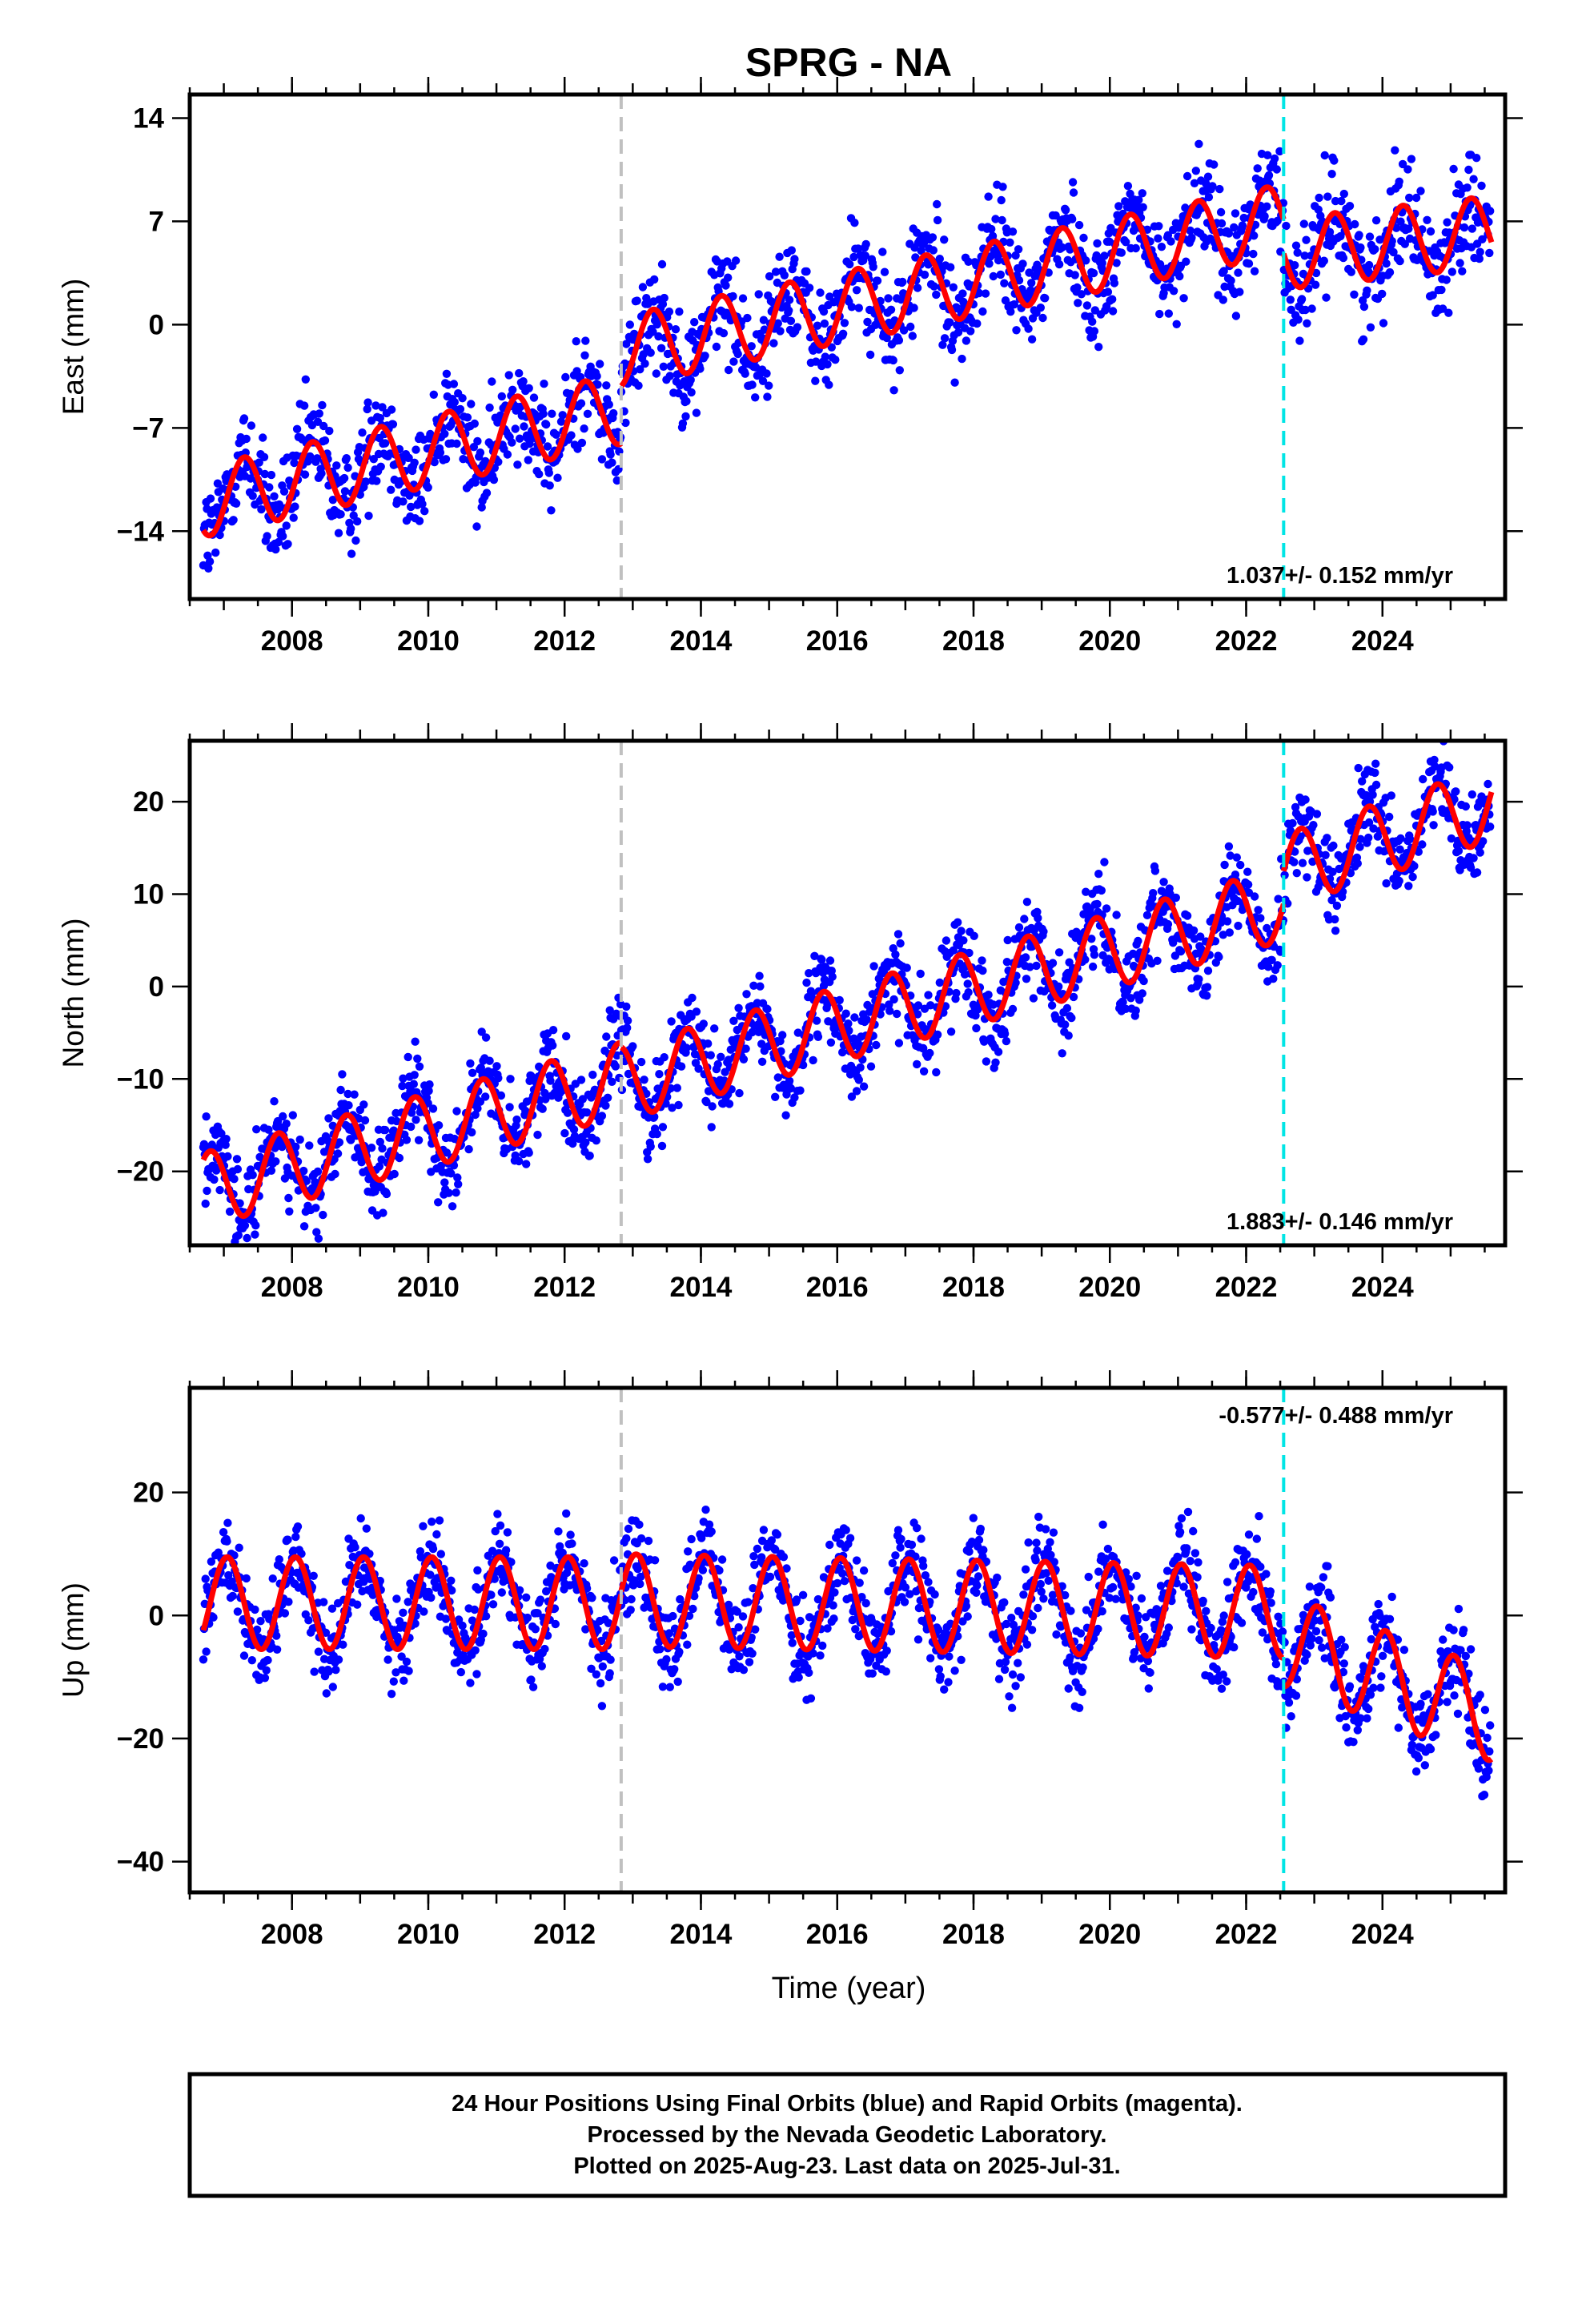 The image size is (1582, 2324). I want to click on y-tick-label: 10, so click(148, 895).